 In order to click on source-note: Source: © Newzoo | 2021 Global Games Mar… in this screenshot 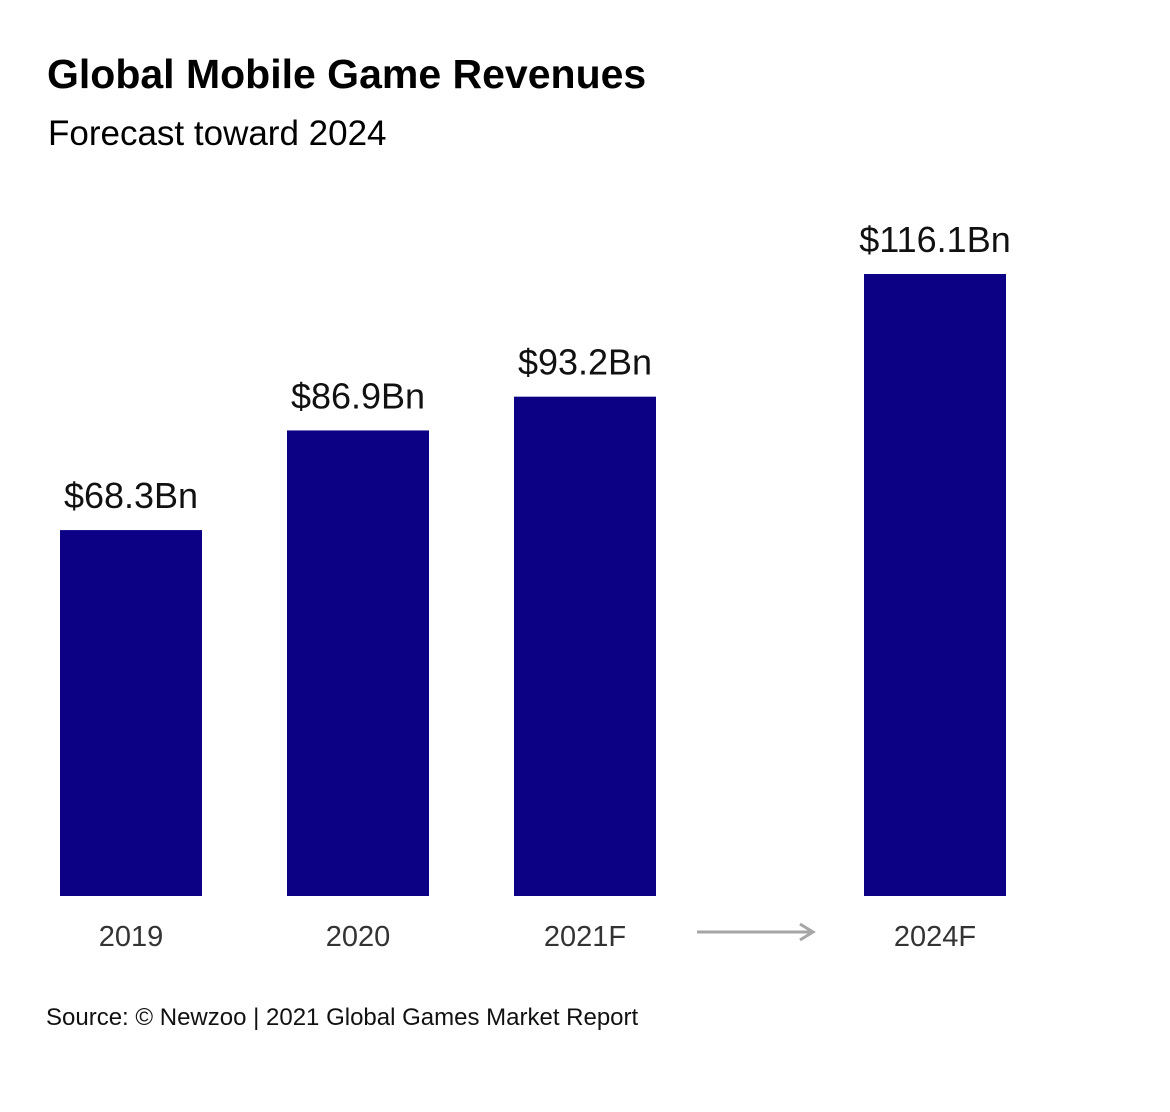, I will do `click(342, 1017)`.